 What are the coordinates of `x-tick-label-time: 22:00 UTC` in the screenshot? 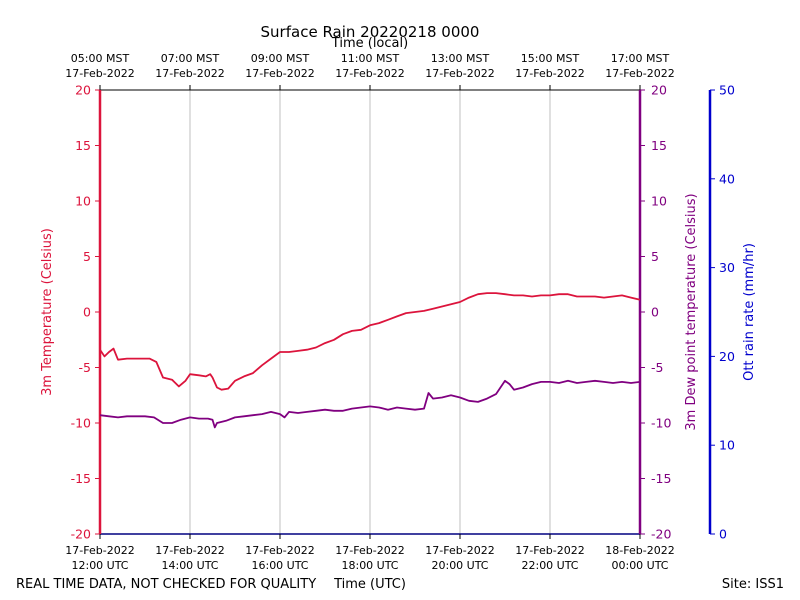 It's located at (549, 565).